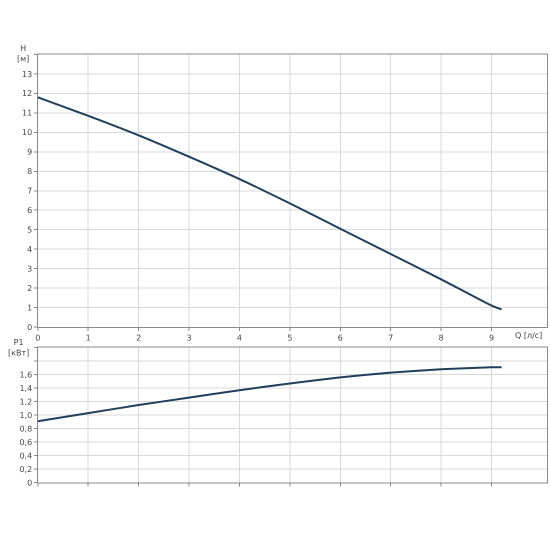 The height and width of the screenshot is (550, 550). What do you see at coordinates (29, 152) in the screenshot?
I see `y-tick-label: 9` at bounding box center [29, 152].